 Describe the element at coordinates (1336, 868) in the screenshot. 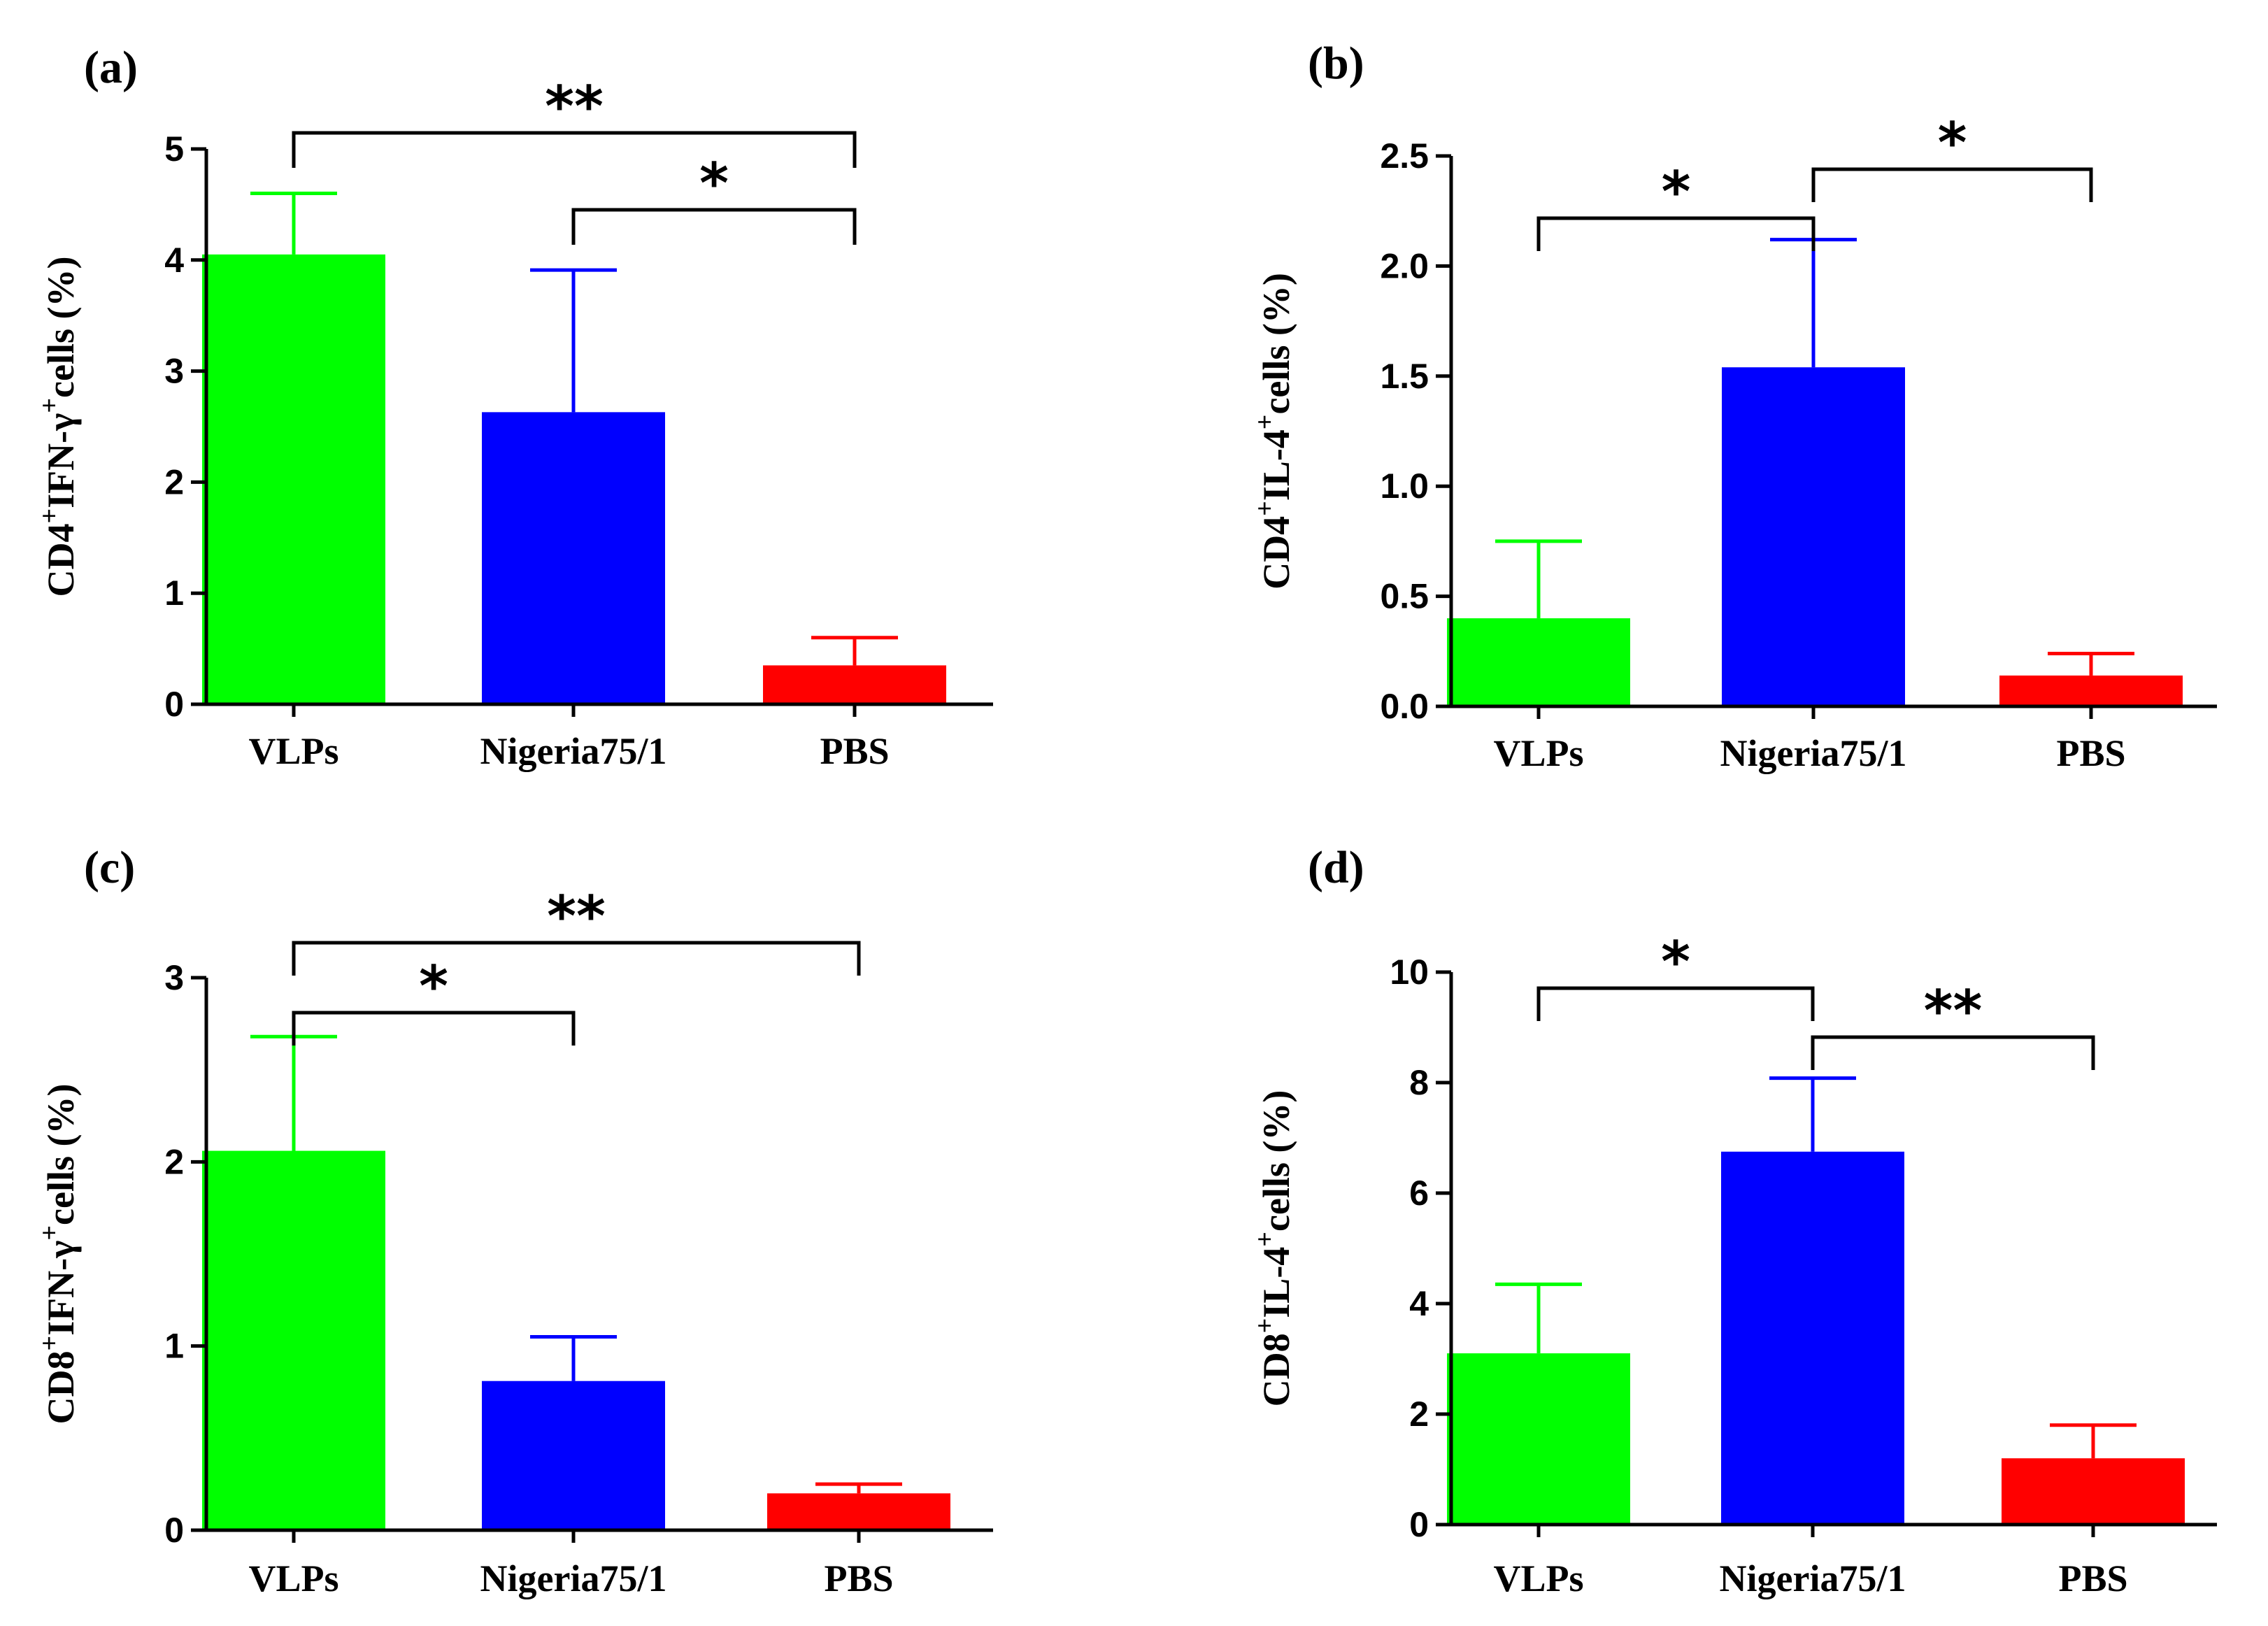

I see `panel-label: (d)` at that location.